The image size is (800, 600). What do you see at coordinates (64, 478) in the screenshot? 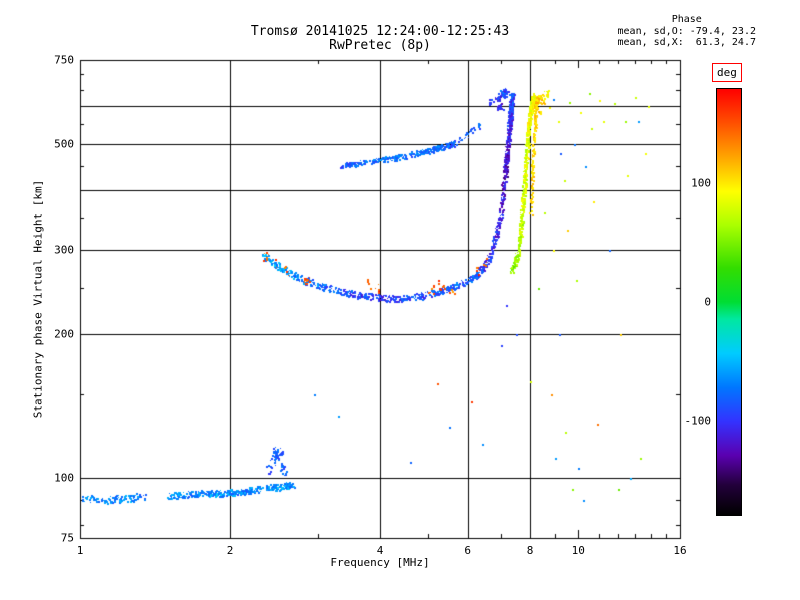
I see `y-tick-label: 100` at bounding box center [64, 478].